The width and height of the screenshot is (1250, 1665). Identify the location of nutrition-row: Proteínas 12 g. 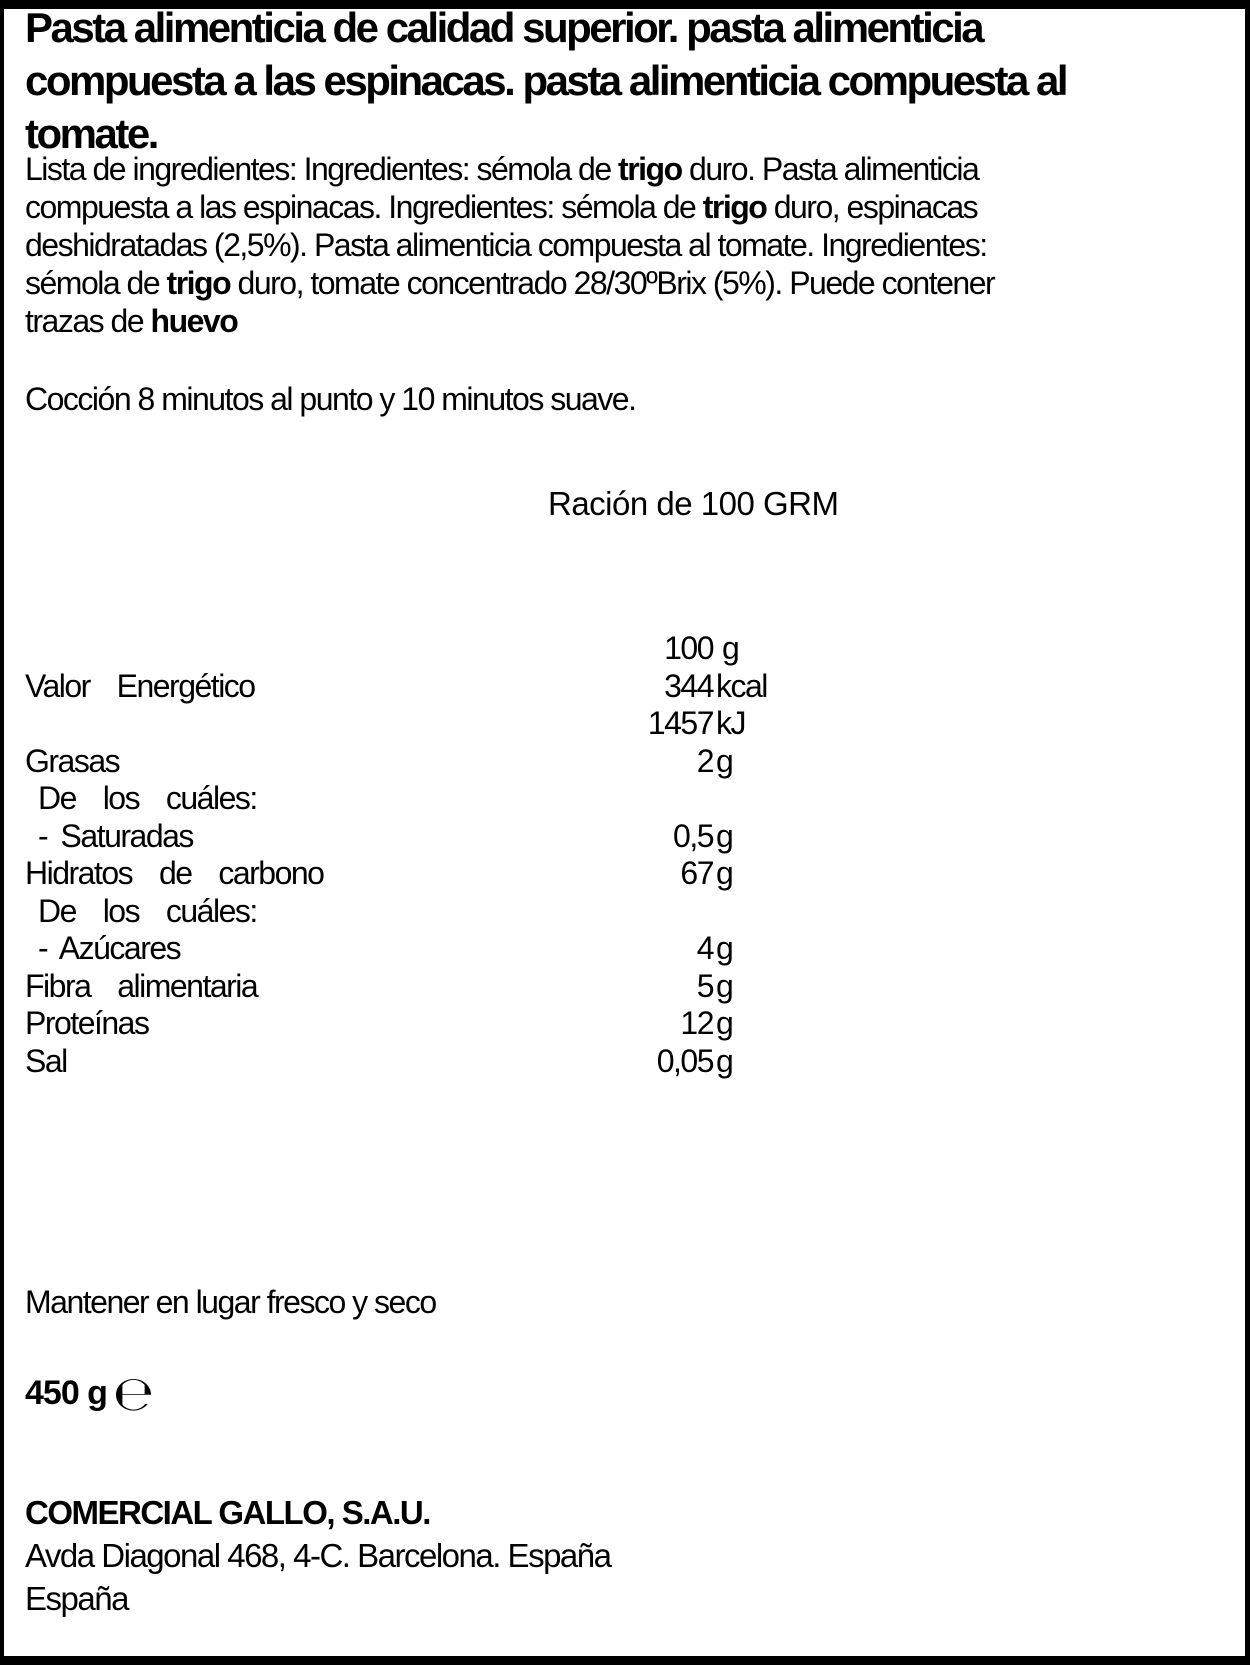
(425, 1024).